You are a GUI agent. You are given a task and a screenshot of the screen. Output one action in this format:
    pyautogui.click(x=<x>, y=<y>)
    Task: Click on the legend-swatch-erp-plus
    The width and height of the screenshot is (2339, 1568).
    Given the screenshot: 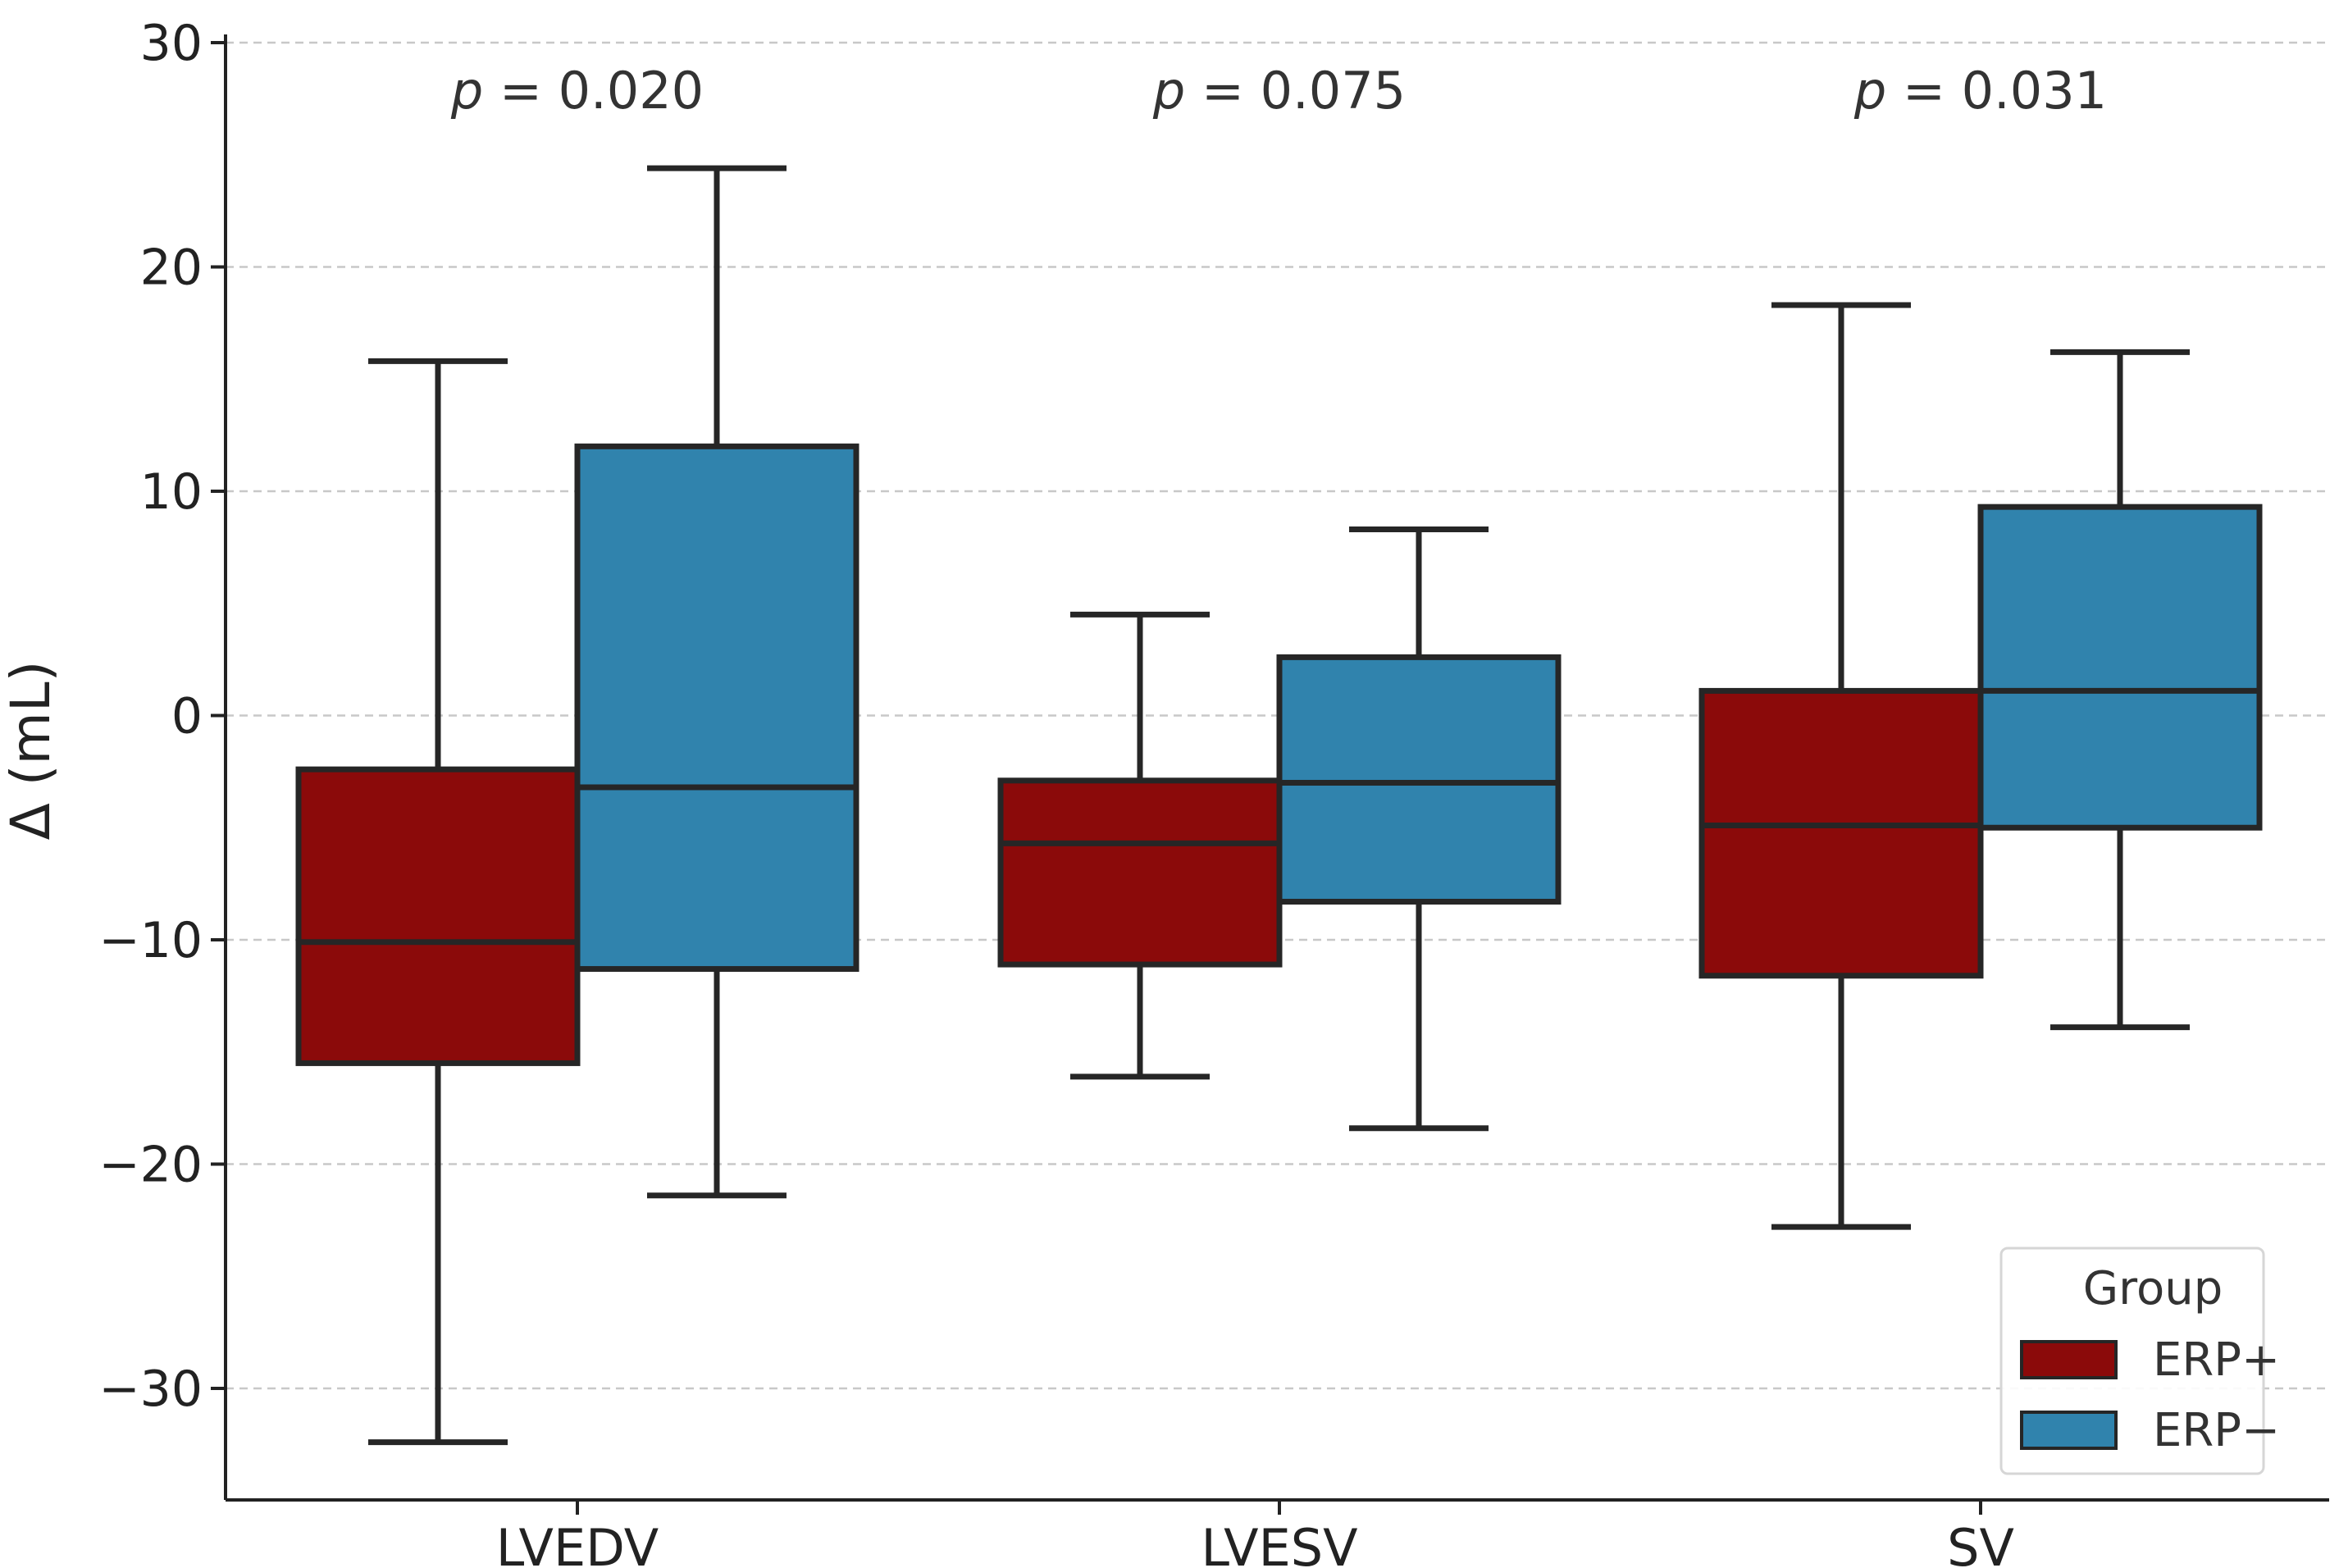 What is the action you would take?
    pyautogui.click(x=2069, y=1360)
    